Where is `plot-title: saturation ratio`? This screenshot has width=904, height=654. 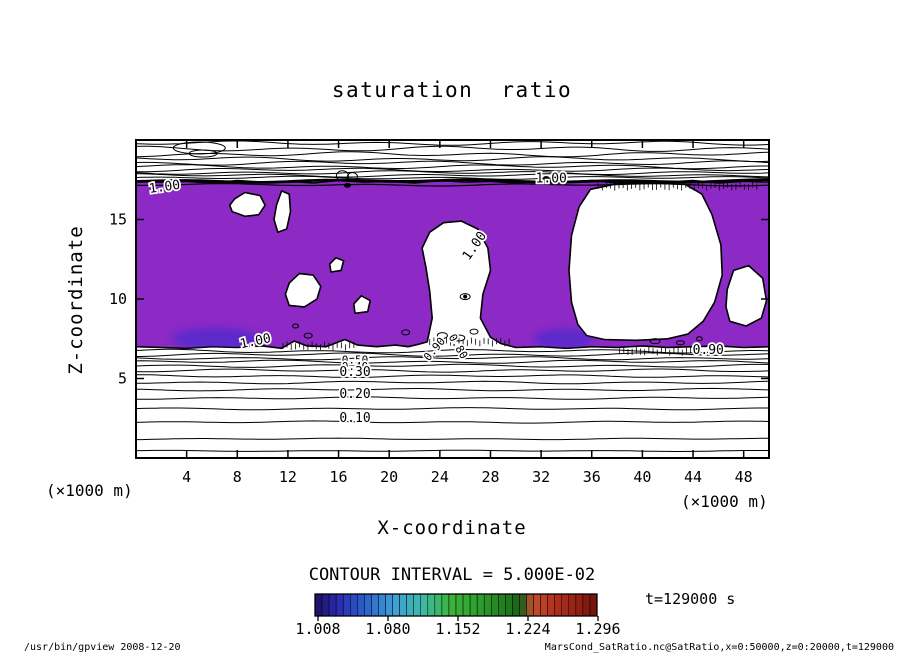 plot-title: saturation ratio is located at coordinates (452, 90).